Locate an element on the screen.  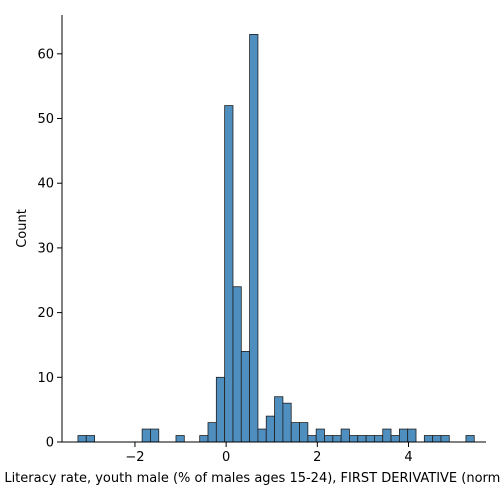
x-ticks-group: −2 0 2 4 is located at coordinates (269, 453).